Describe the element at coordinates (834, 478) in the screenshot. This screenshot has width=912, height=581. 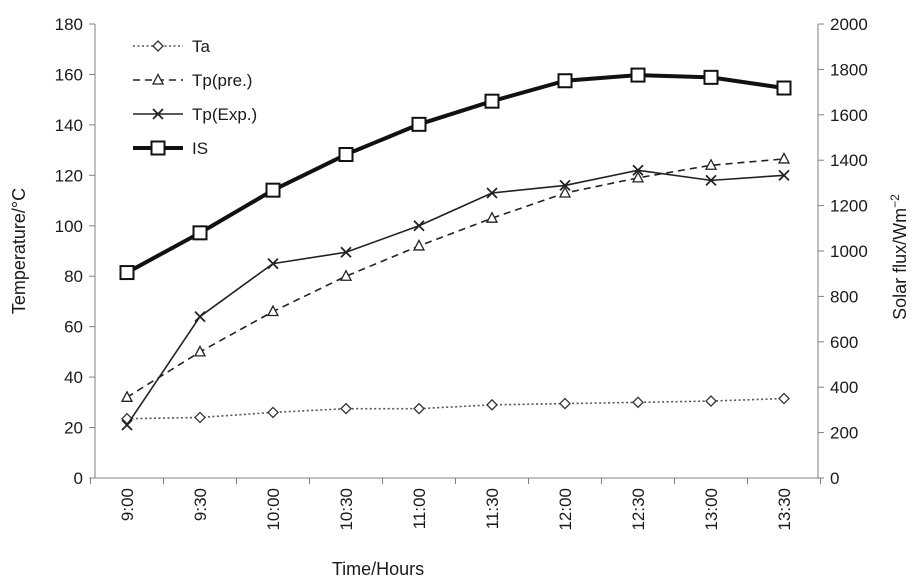
I see `right-y-tick-label: 0` at that location.